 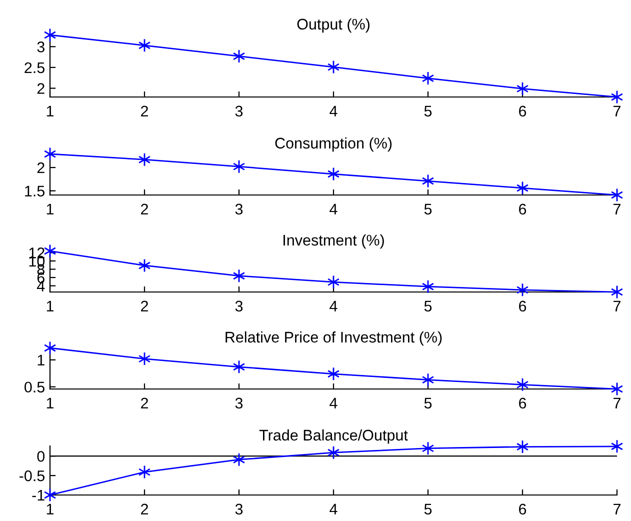 I want to click on chart-title: Relative Price of Investment (%), so click(x=334, y=338).